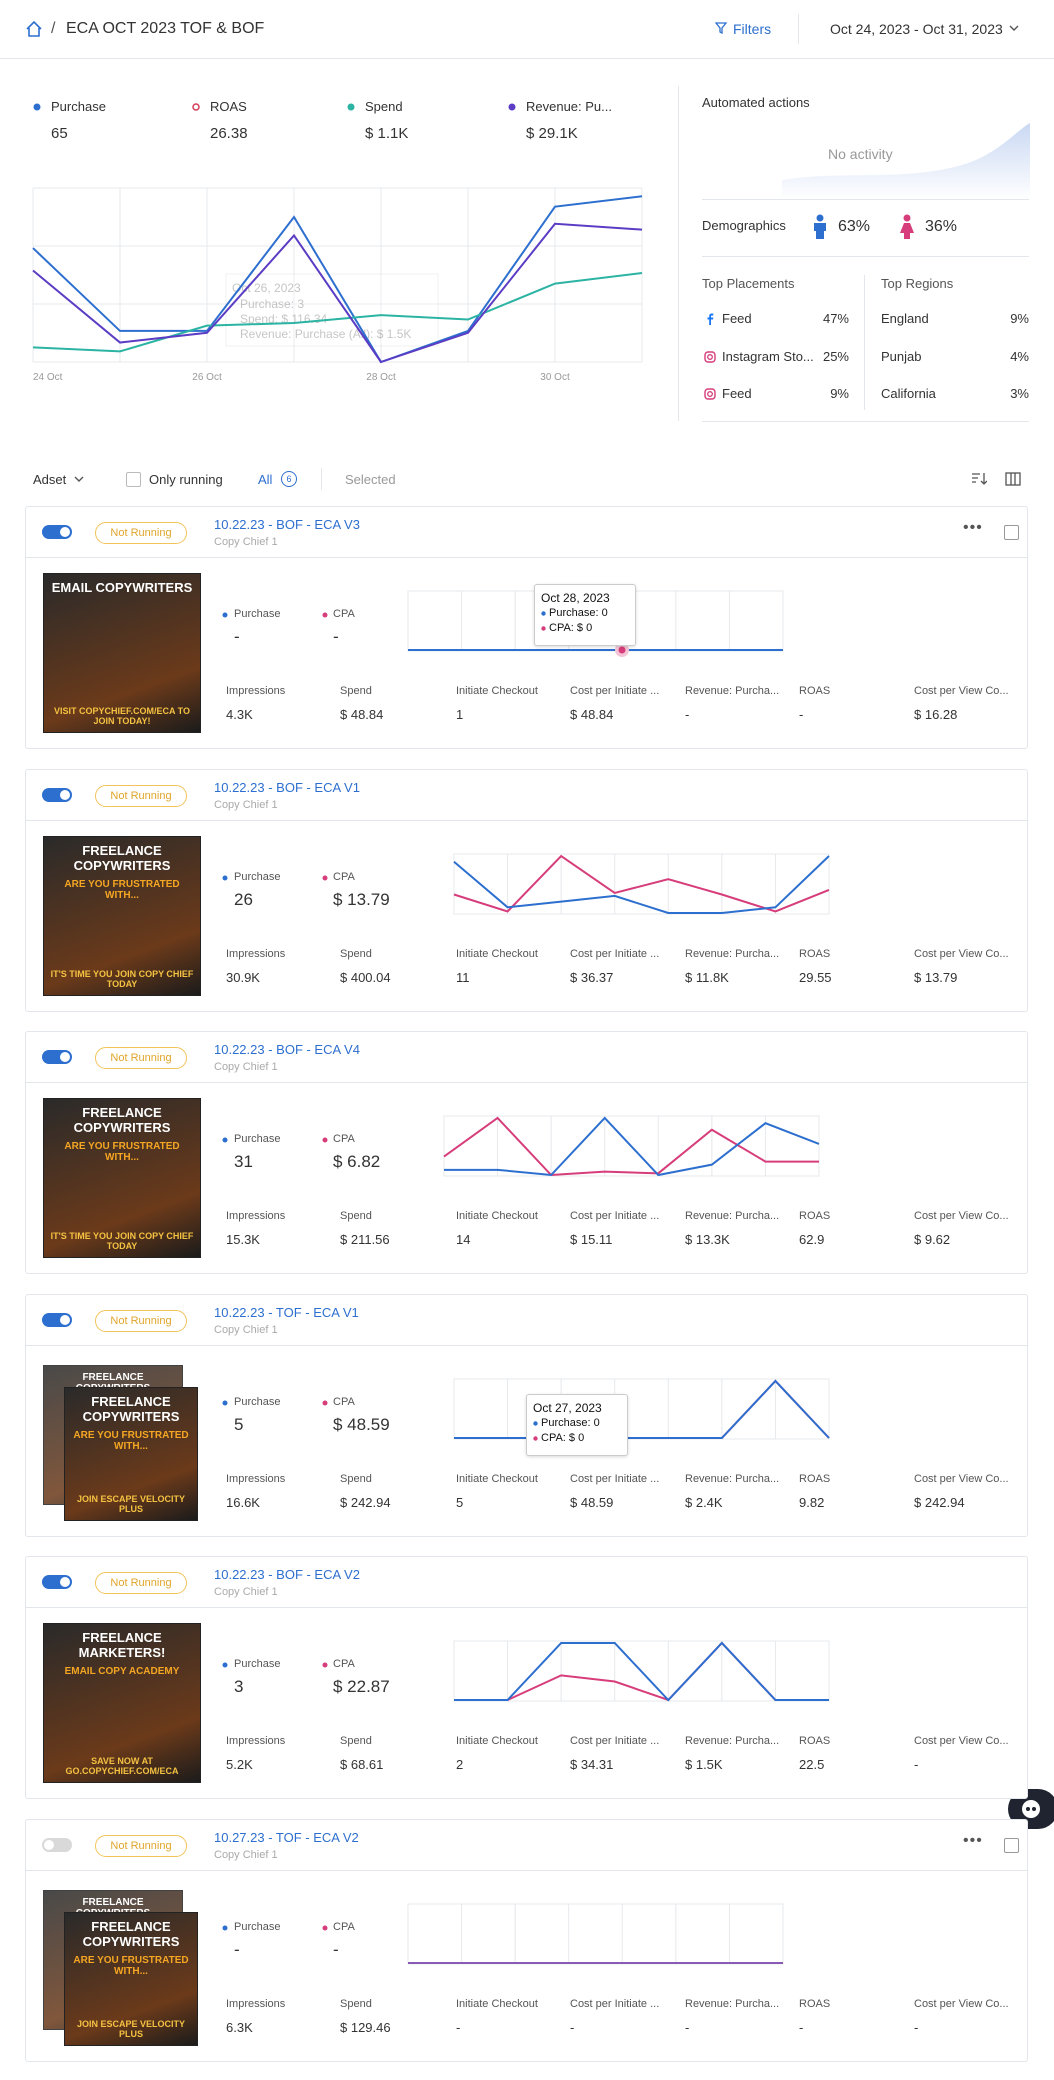 Image resolution: width=1054 pixels, height=2080 pixels. Describe the element at coordinates (752, 29) in the screenshot. I see `filters-button: Filters` at that location.